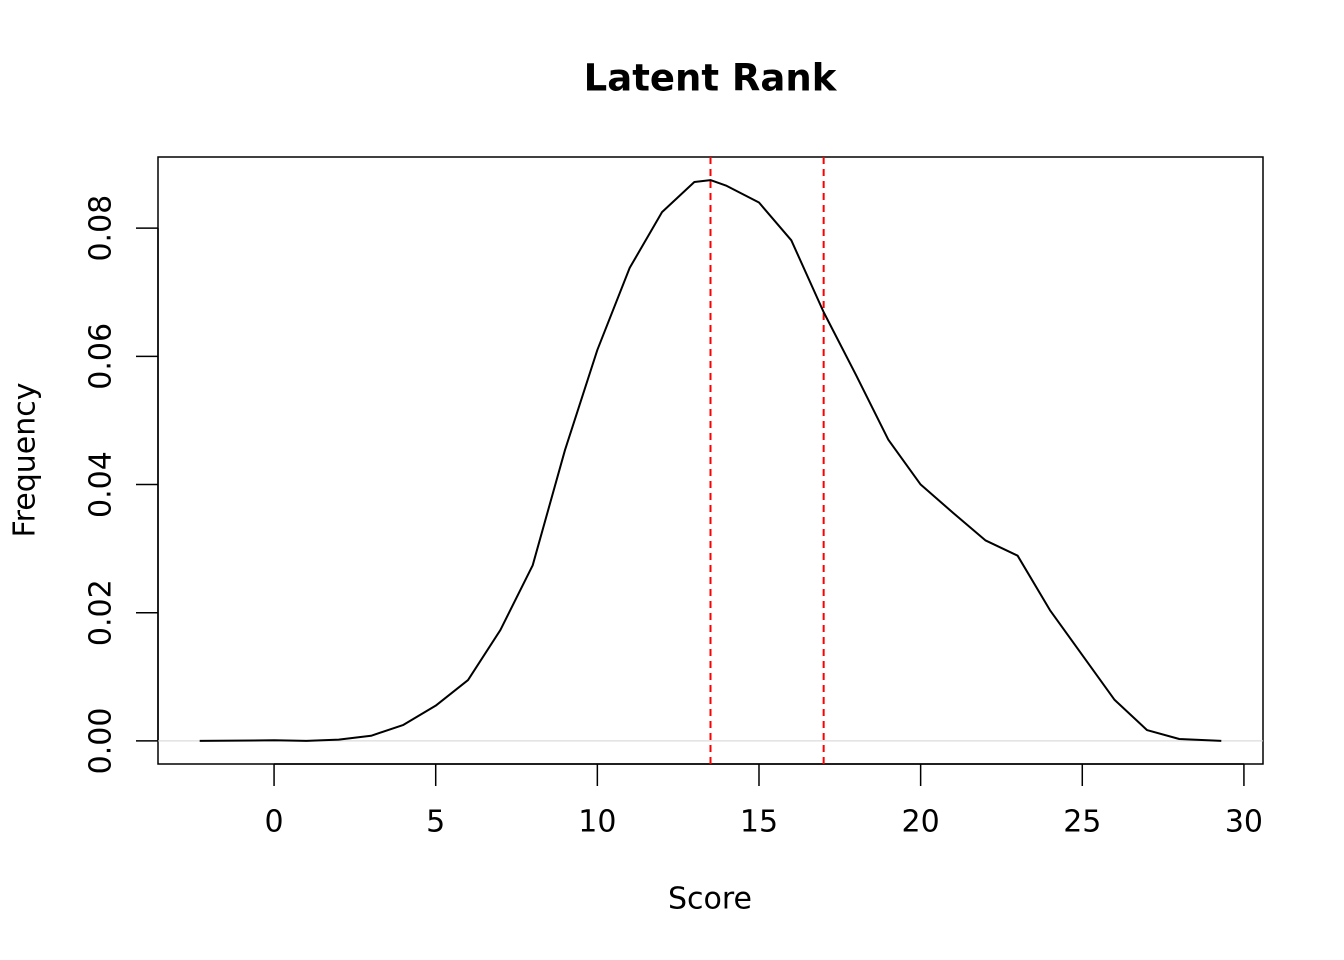 The image size is (1344, 960). I want to click on y-tick-label: 0.06, so click(101, 356).